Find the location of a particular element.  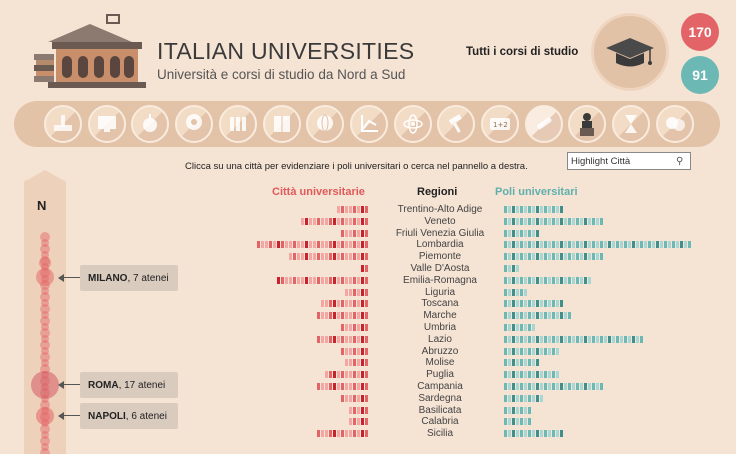

region-row: Molise is located at coordinates (368, 363).